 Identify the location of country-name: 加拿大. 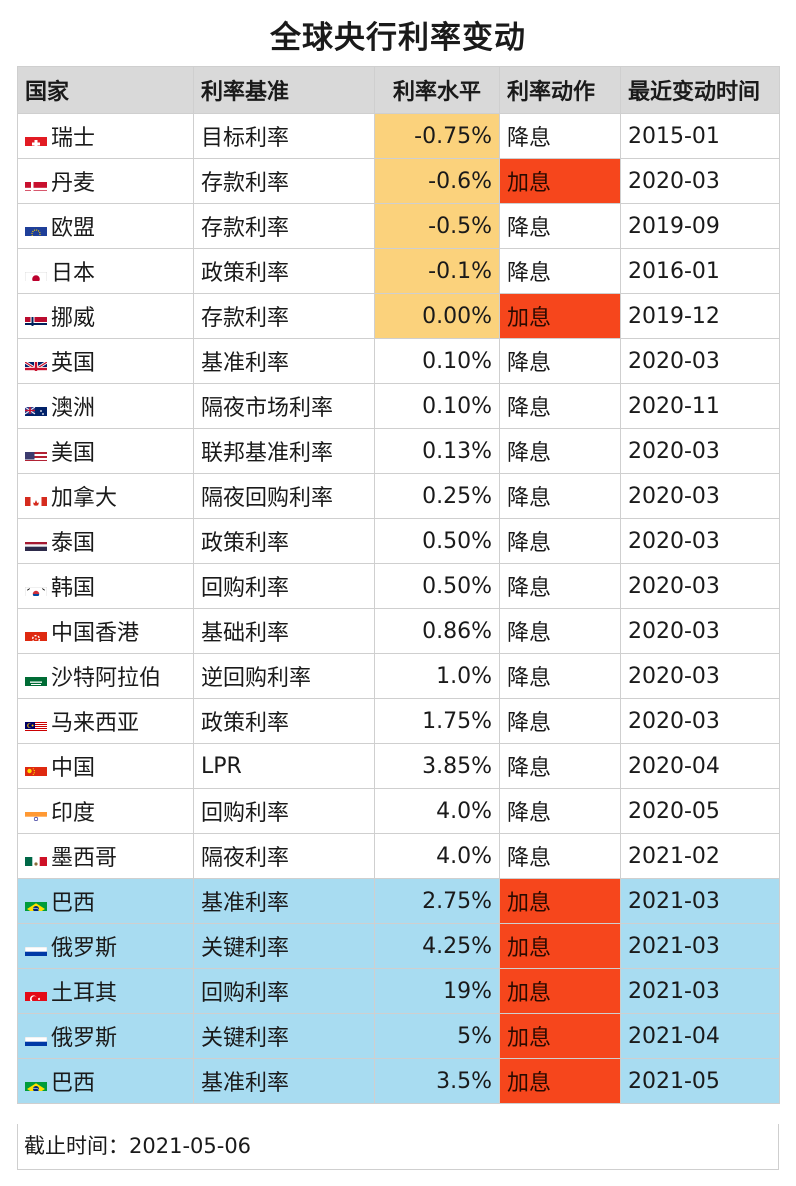
(84, 498).